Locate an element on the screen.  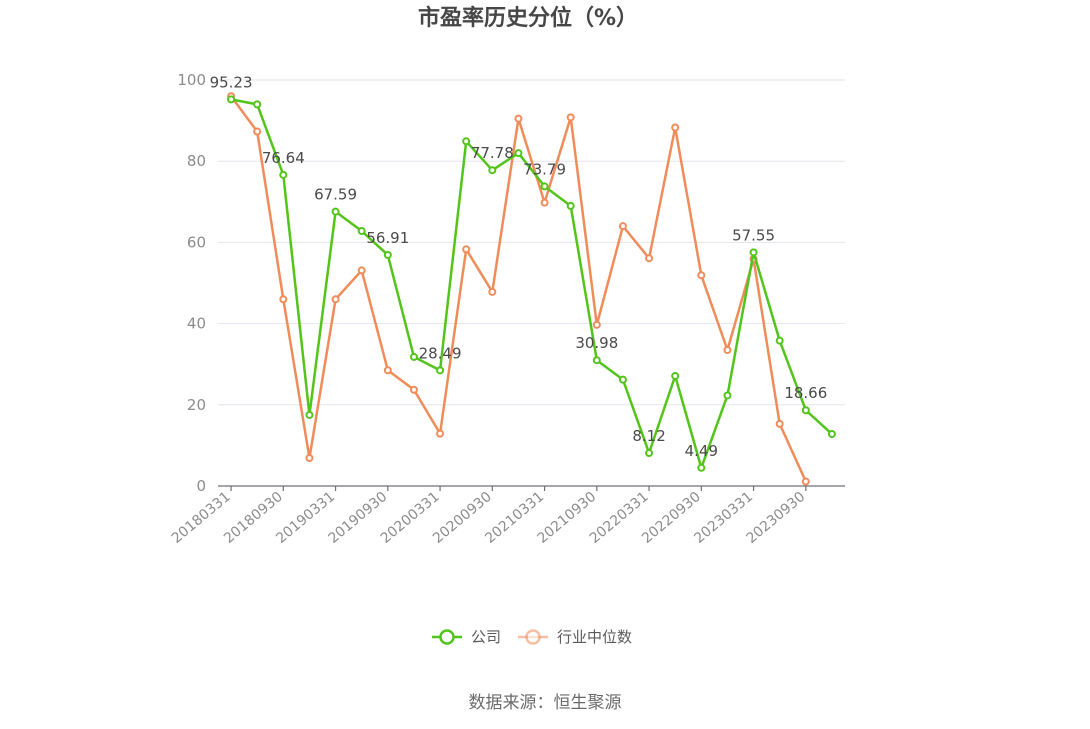
y-tick-label: 0 is located at coordinates (201, 486).